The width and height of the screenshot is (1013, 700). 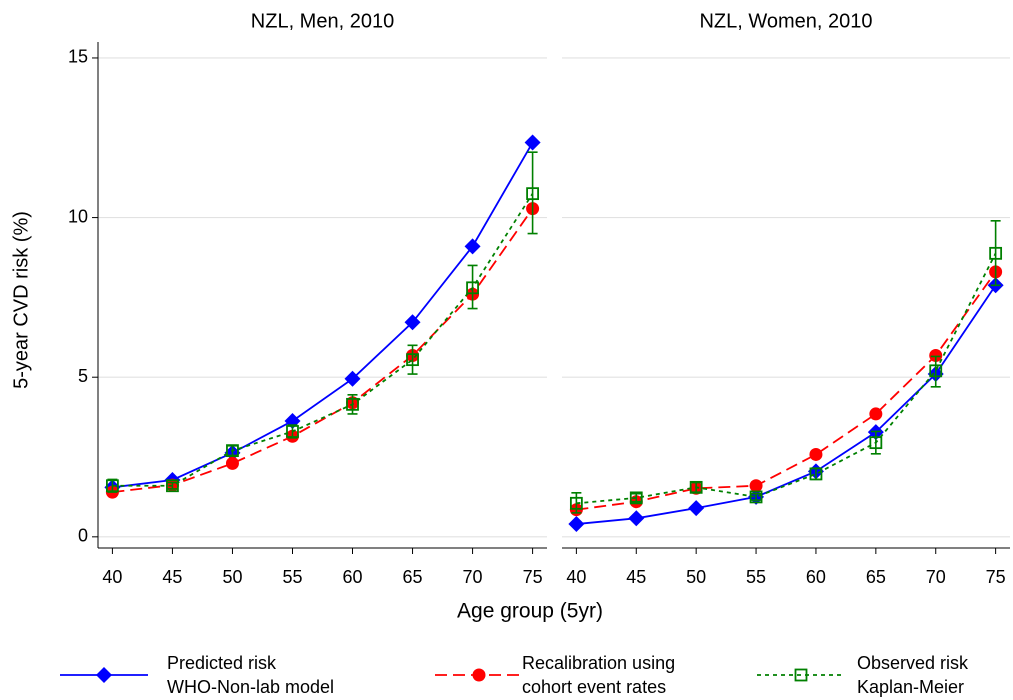 I want to click on panel-title: NZL, Men, 2010, so click(x=322, y=21).